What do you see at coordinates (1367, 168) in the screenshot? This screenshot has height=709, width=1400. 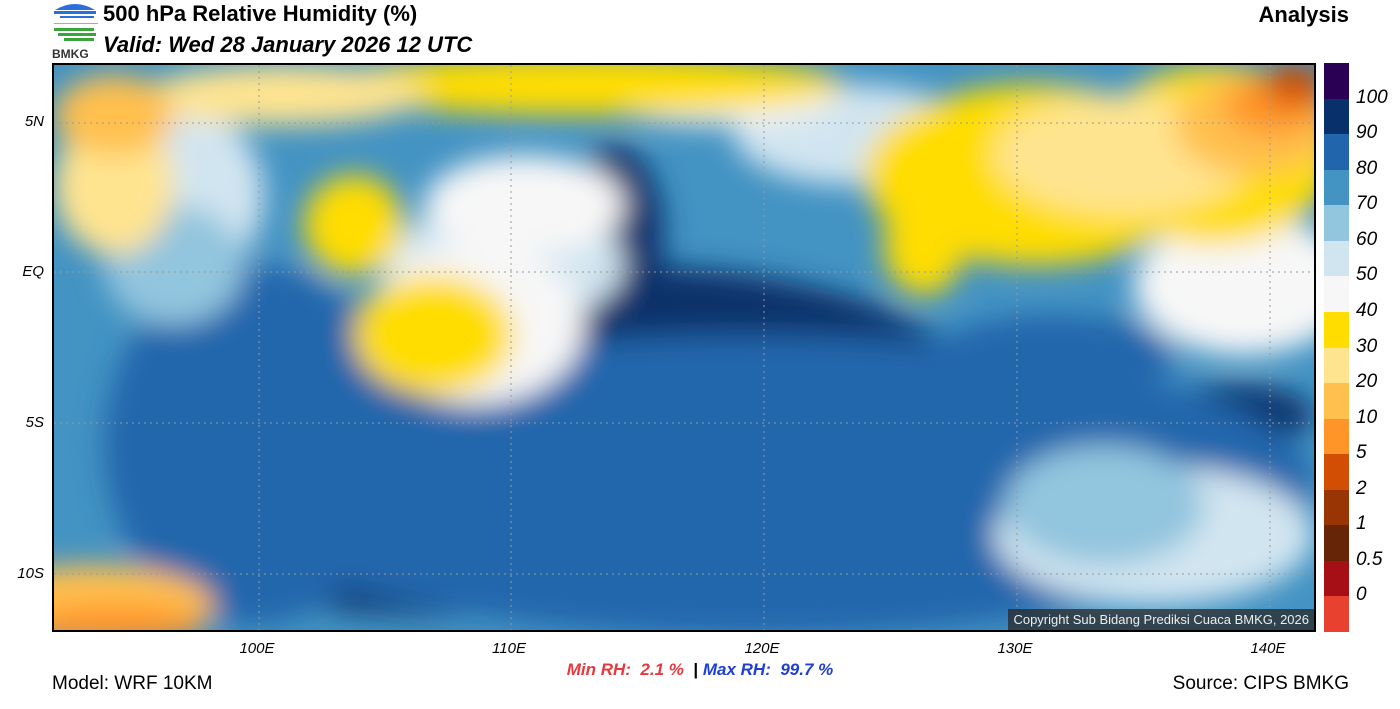 I see `colorbar-label: 80` at bounding box center [1367, 168].